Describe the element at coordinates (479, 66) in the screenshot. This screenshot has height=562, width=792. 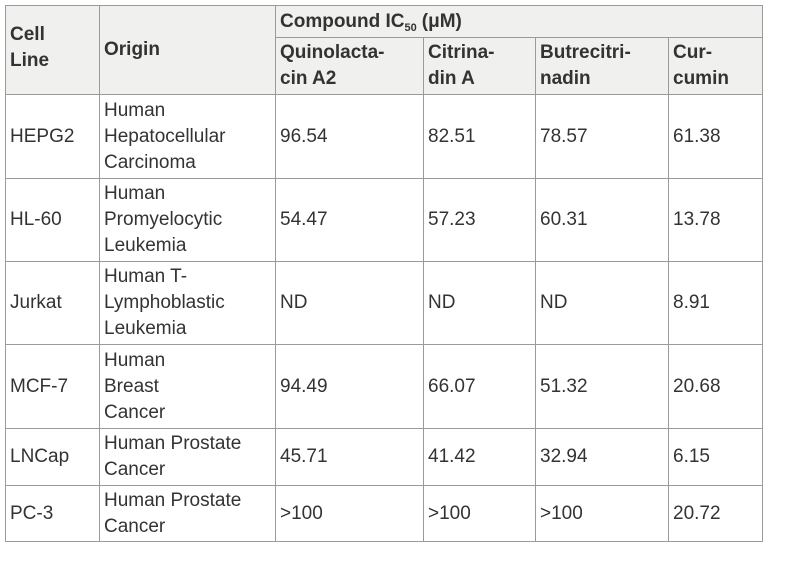
I see `compound-header: Citrina-din A` at that location.